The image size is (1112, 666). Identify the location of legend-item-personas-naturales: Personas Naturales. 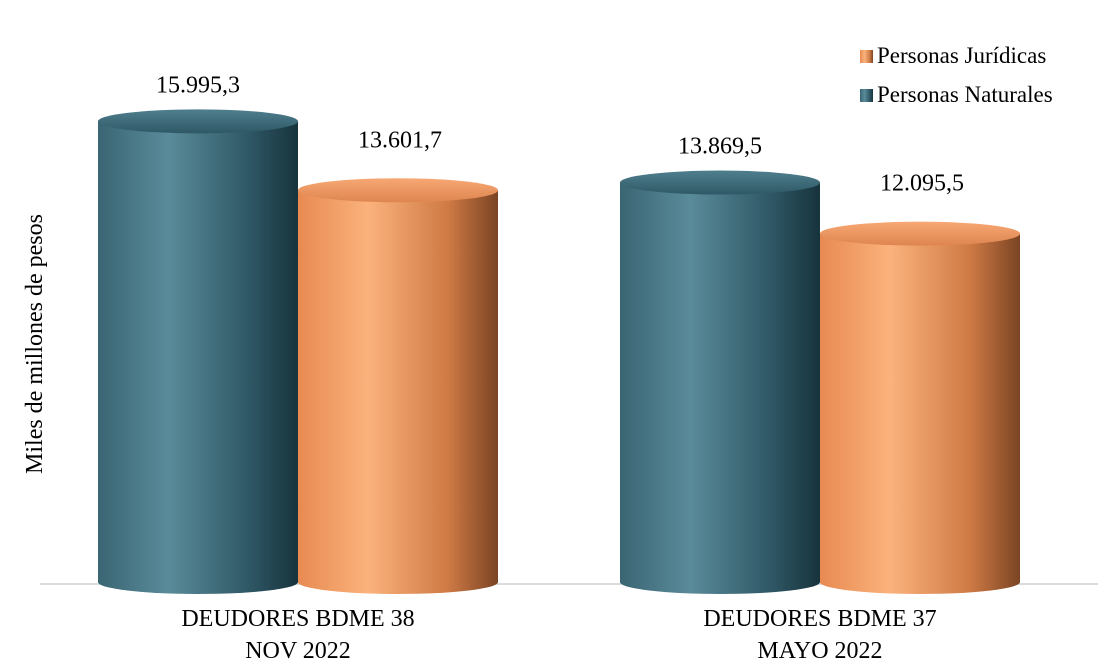
(956, 94).